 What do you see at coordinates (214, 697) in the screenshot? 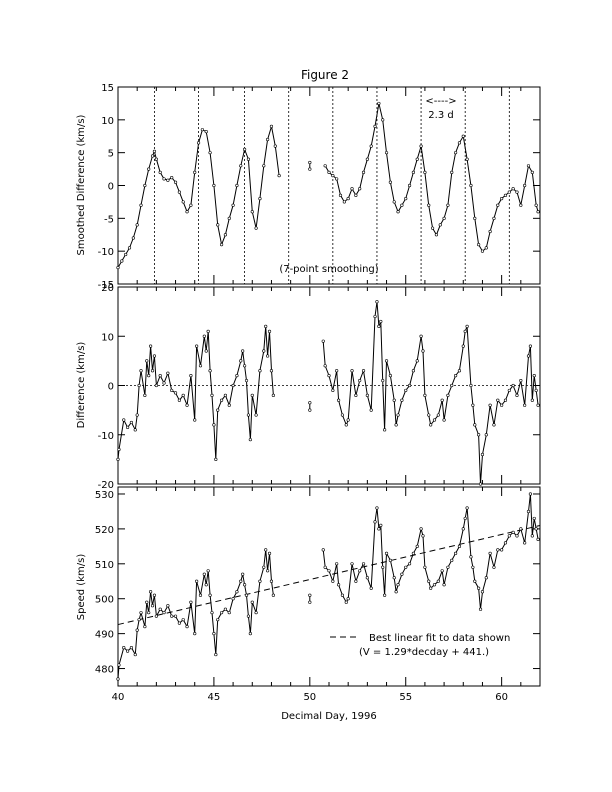
I see `x-tick-label: 45` at bounding box center [214, 697].